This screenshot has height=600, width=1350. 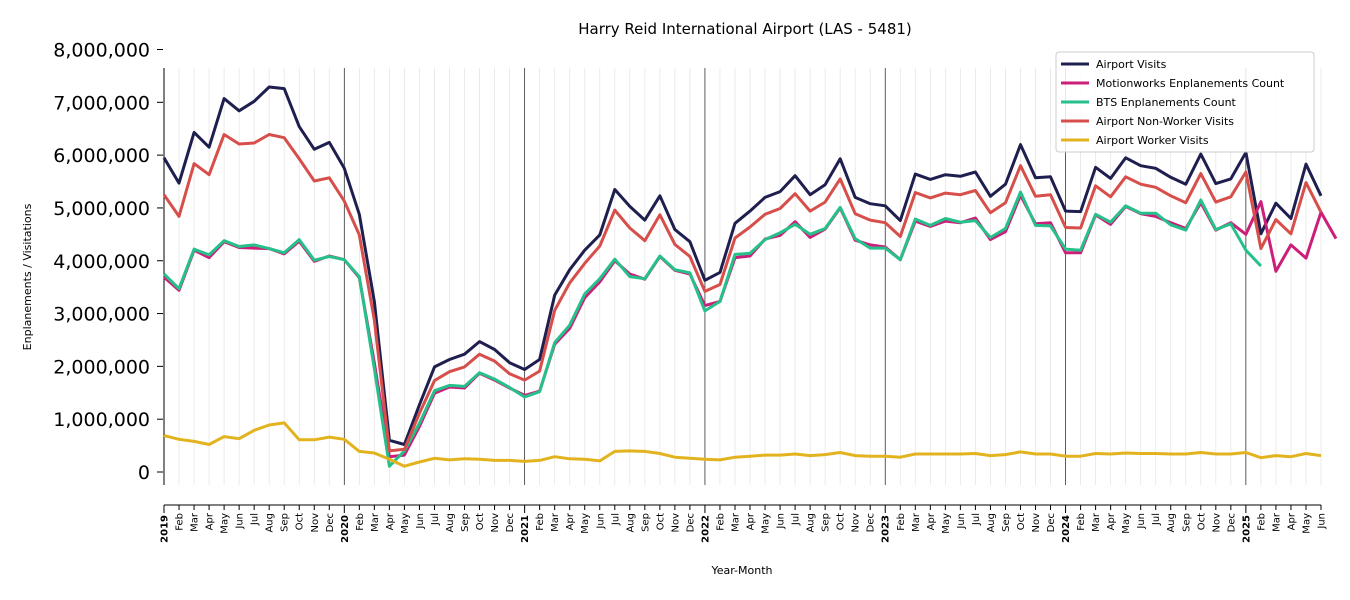 I want to click on x-tick-label-year: 2023, so click(x=886, y=529).